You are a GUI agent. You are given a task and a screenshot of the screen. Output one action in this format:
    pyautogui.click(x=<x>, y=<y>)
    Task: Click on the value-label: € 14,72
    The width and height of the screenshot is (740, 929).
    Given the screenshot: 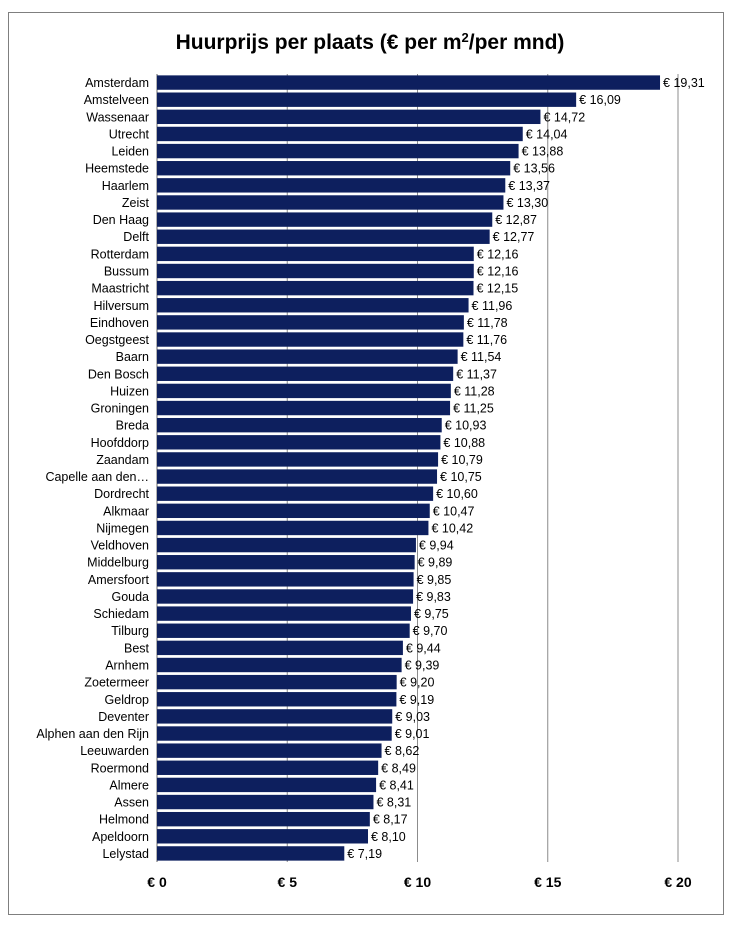 What is the action you would take?
    pyautogui.click(x=564, y=117)
    